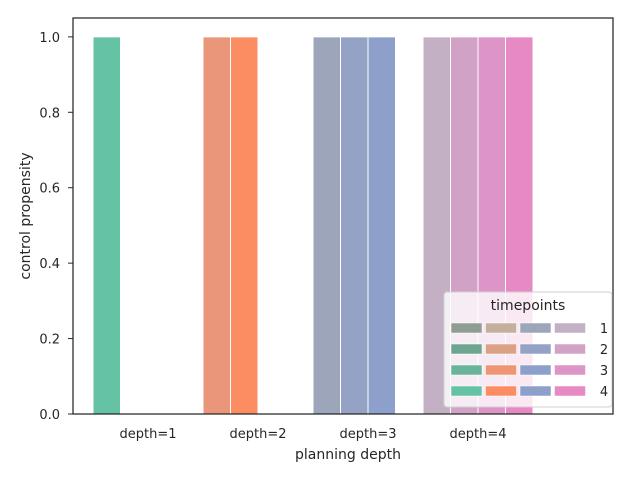 The width and height of the screenshot is (640, 484). What do you see at coordinates (604, 329) in the screenshot?
I see `legend-entry-label: 1` at bounding box center [604, 329].